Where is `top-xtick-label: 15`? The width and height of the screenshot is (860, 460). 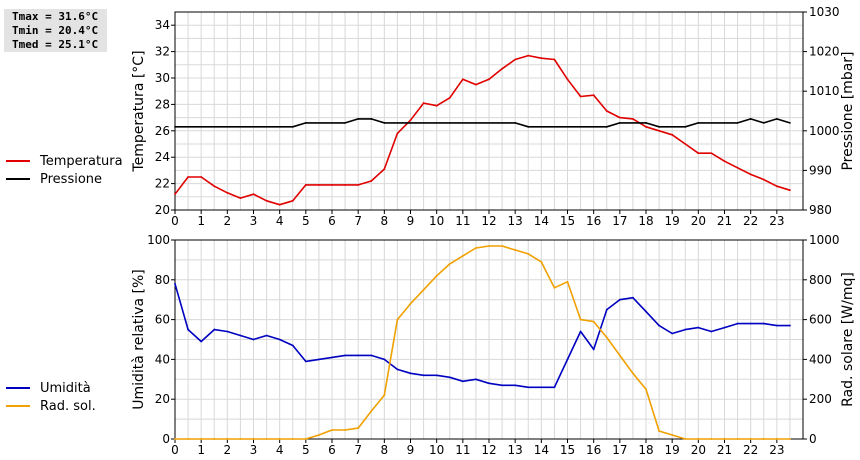
top-xtick-label: 15 is located at coordinates (567, 221).